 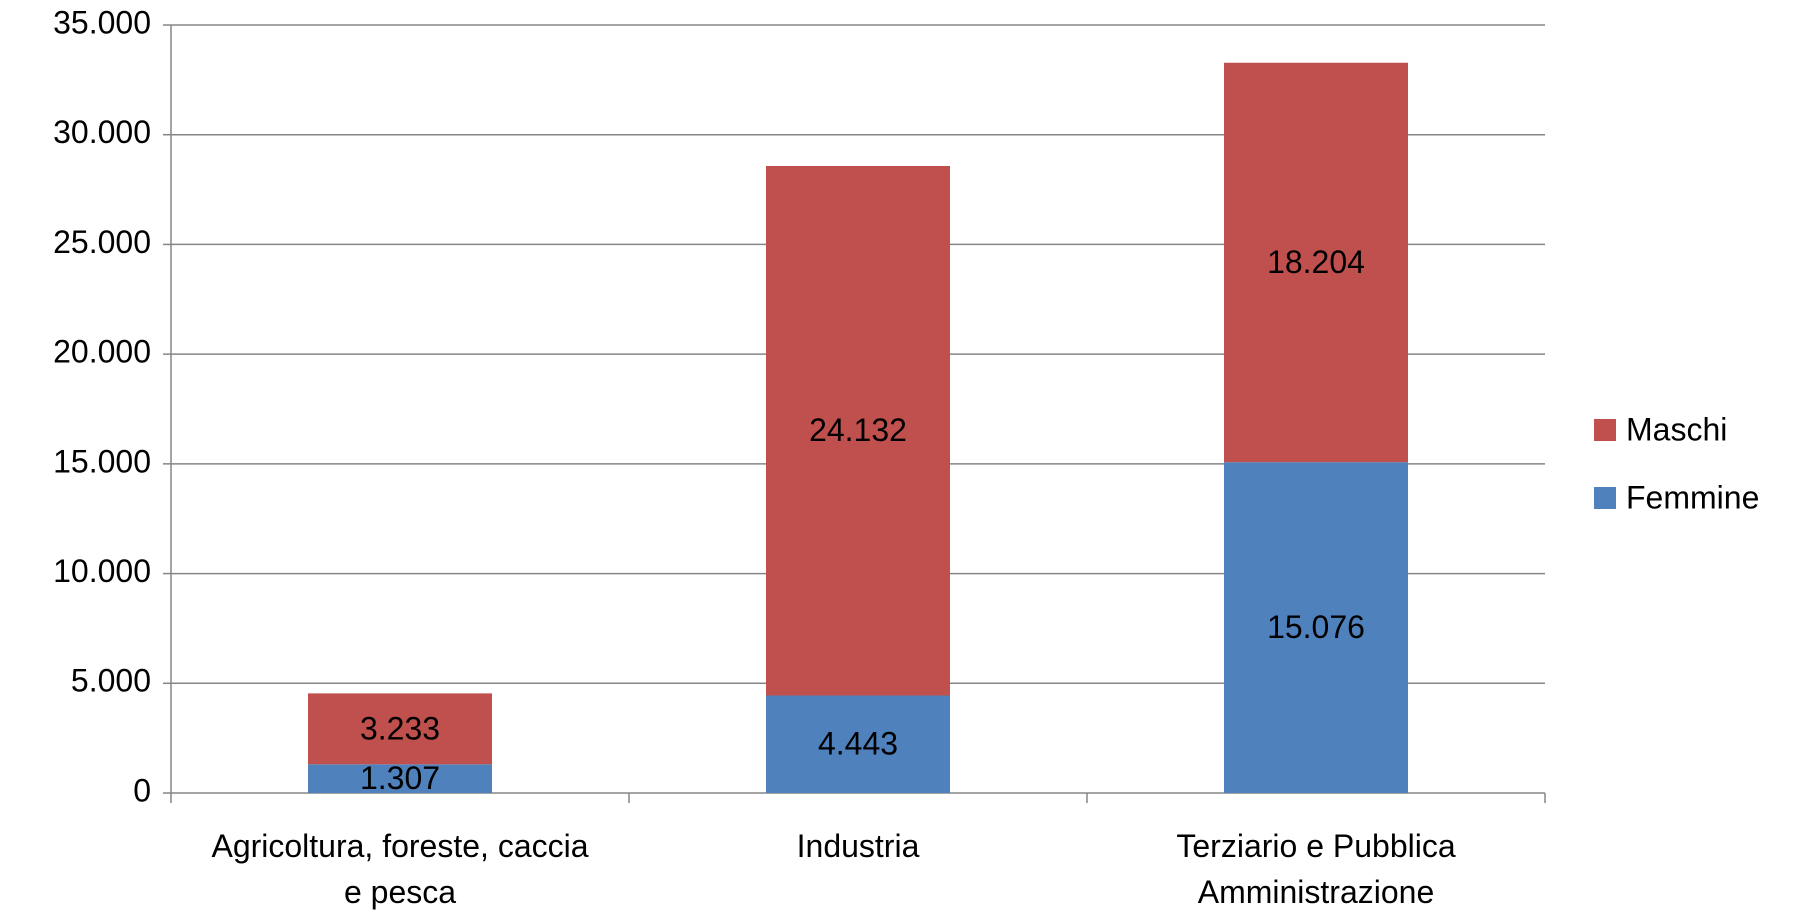 I want to click on legend-label: Maschi, so click(x=1676, y=429).